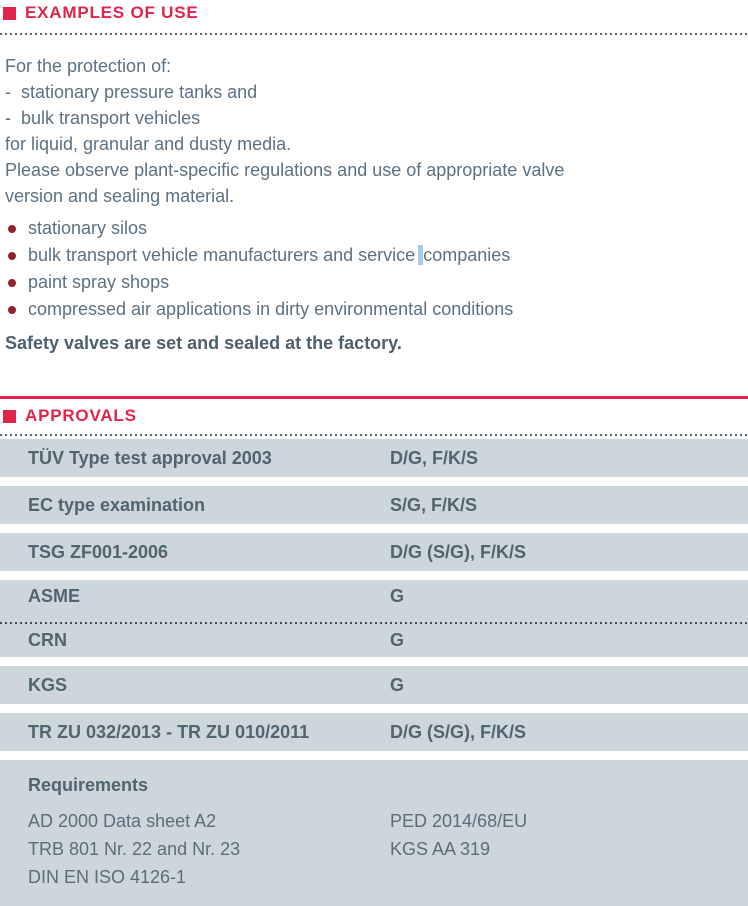 The width and height of the screenshot is (748, 906). What do you see at coordinates (374, 228) in the screenshot?
I see `bullet-item: stationary silos` at bounding box center [374, 228].